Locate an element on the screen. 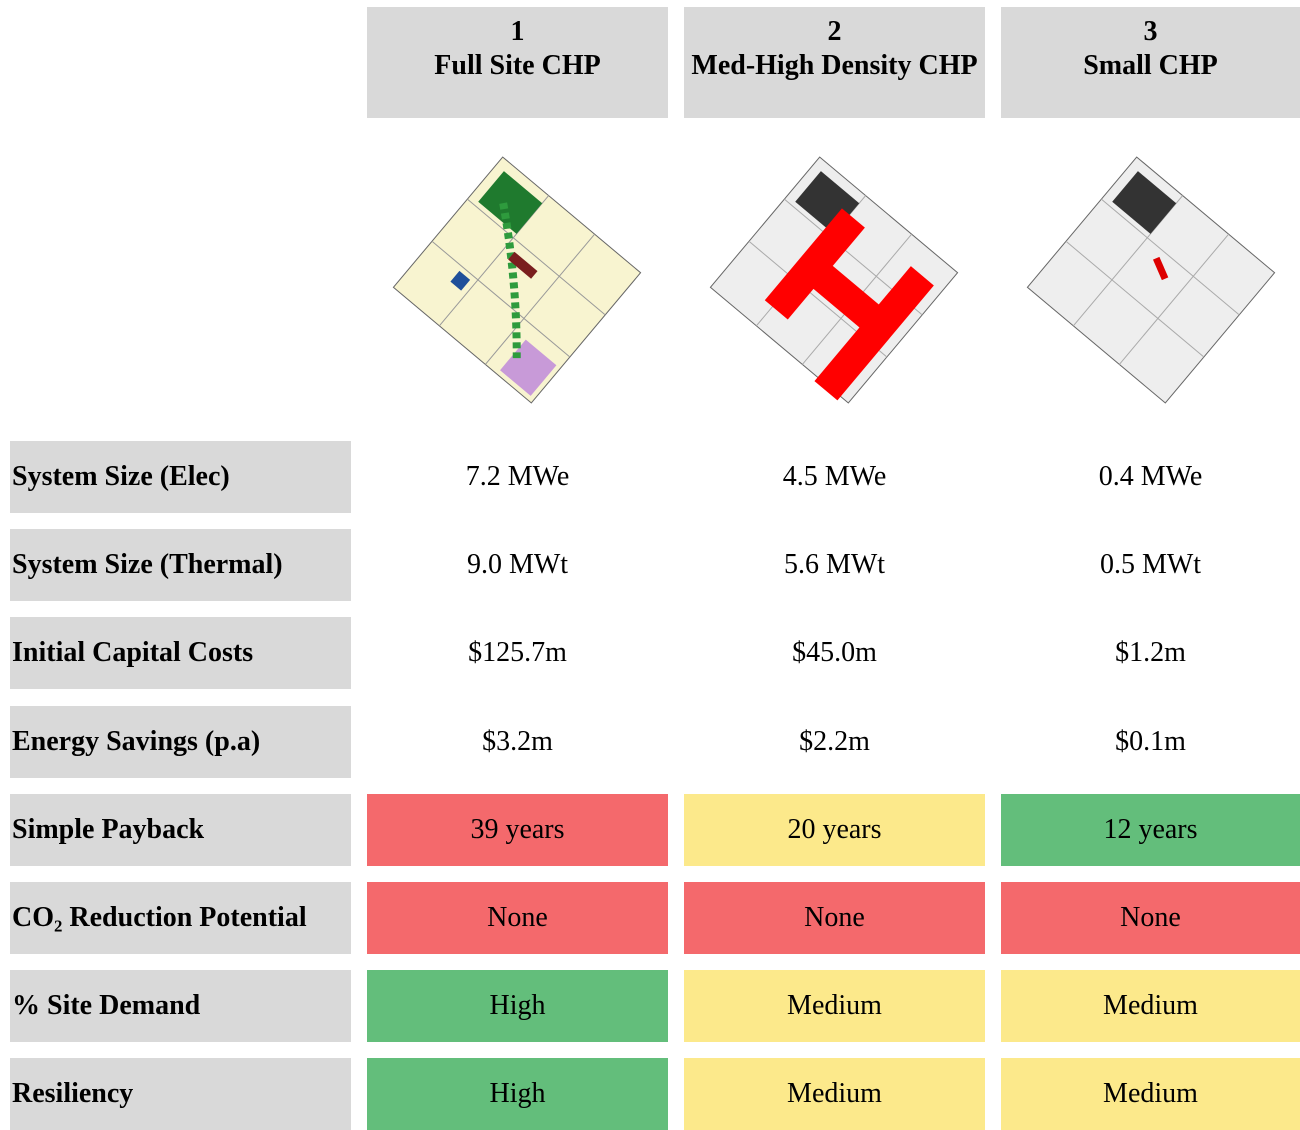 Image resolution: width=1300 pixels, height=1130 pixels. value-cell: 12 years is located at coordinates (1150, 829).